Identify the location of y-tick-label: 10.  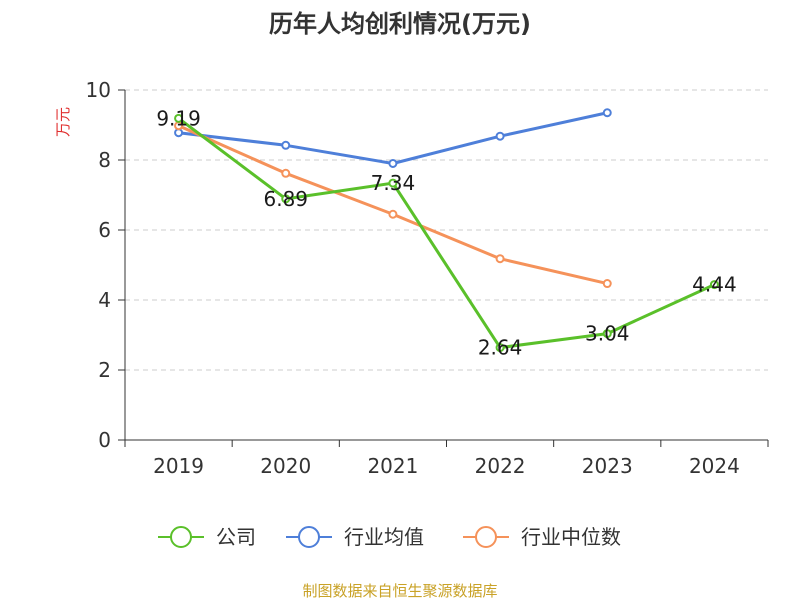
(98, 90).